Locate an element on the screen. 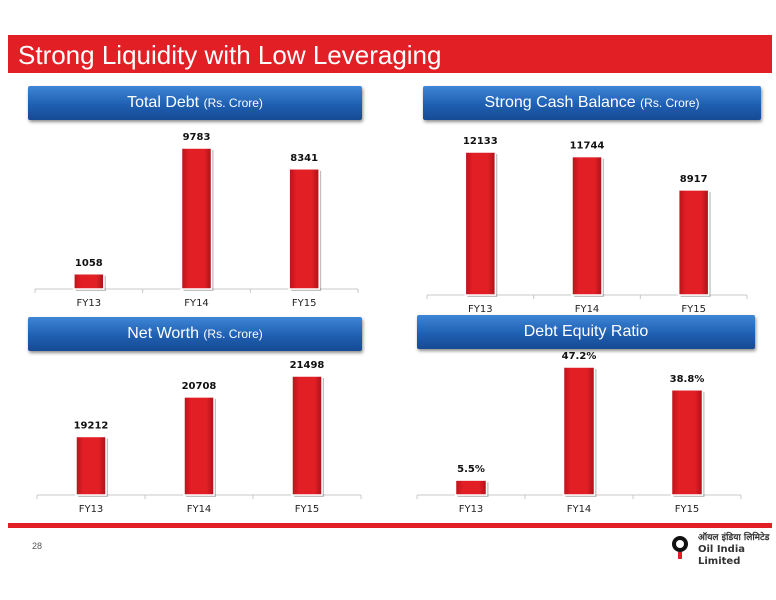 This screenshot has width=776, height=600. banner-title: Debt Equity Ratio is located at coordinates (586, 331).